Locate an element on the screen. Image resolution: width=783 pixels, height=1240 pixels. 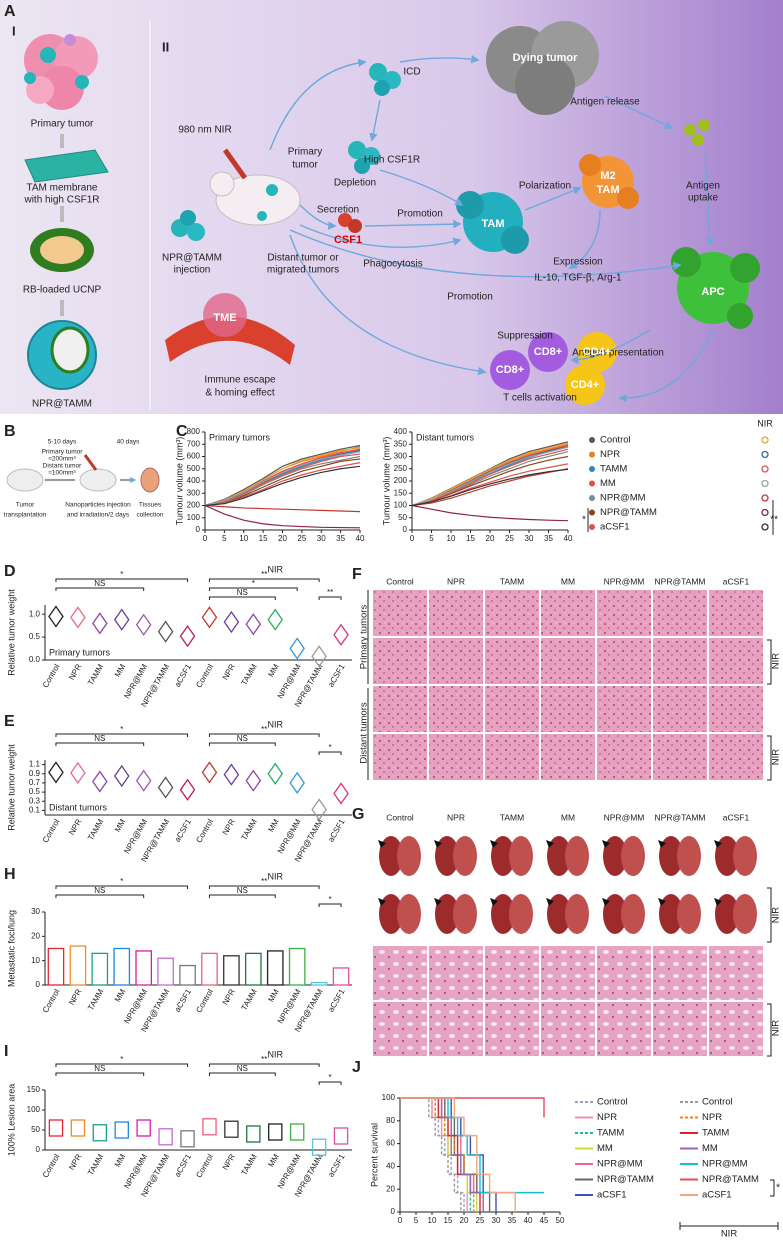
legend-label: NPR@TAMM is located at coordinates (625, 1179).